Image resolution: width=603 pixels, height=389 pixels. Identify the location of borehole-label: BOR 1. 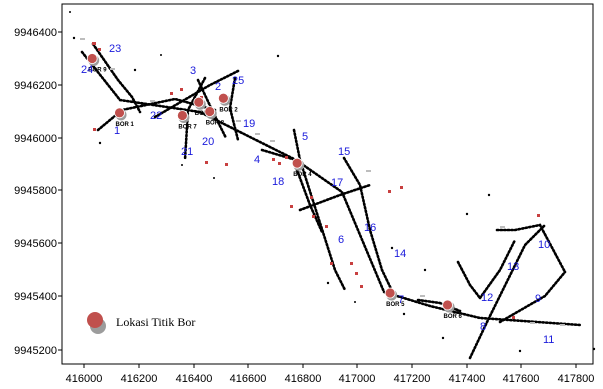
(125, 125).